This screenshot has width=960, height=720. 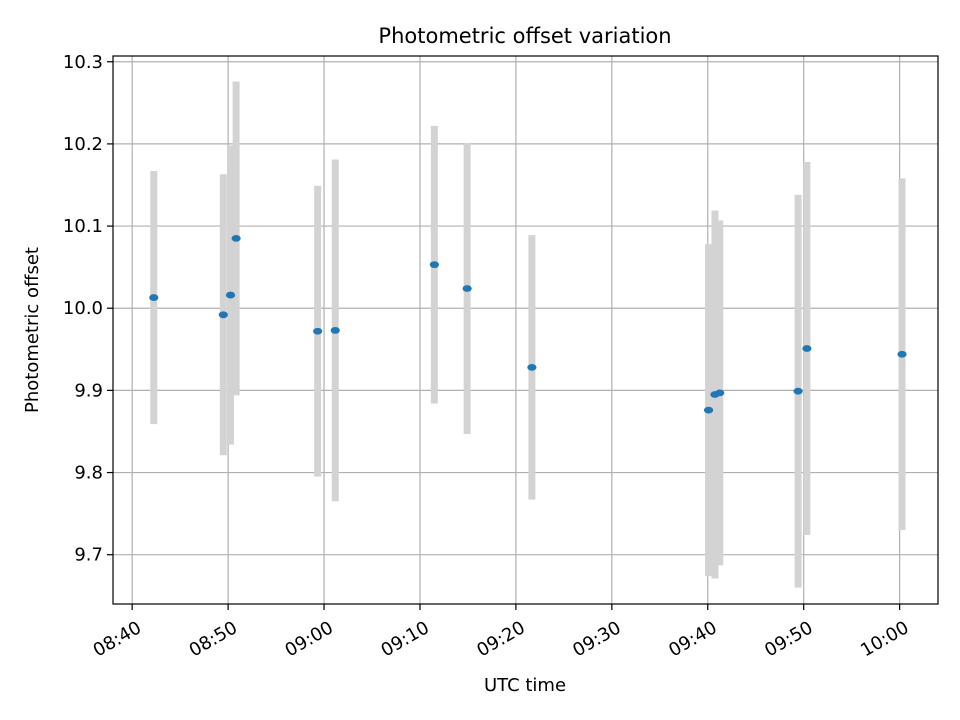 I want to click on y-tick-label: 10.0, so click(x=83, y=308).